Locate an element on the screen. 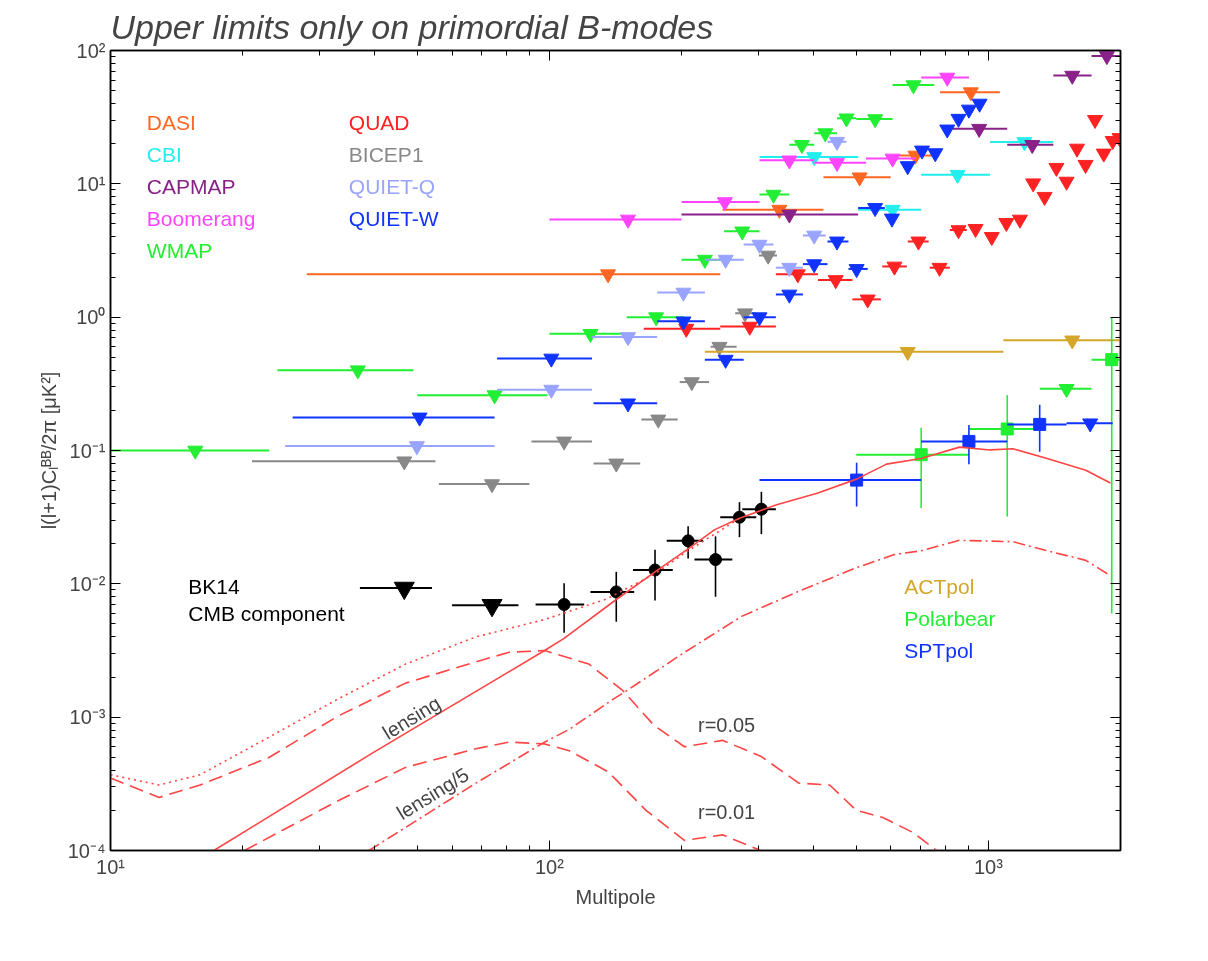 This screenshot has width=1208, height=961. x-tick-label: 10³ is located at coordinates (988, 866).